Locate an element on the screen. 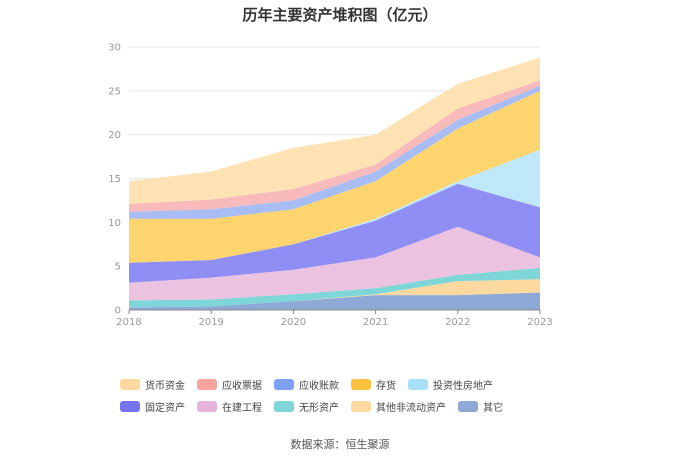 The width and height of the screenshot is (680, 460). area-series-其它 is located at coordinates (334, 301).